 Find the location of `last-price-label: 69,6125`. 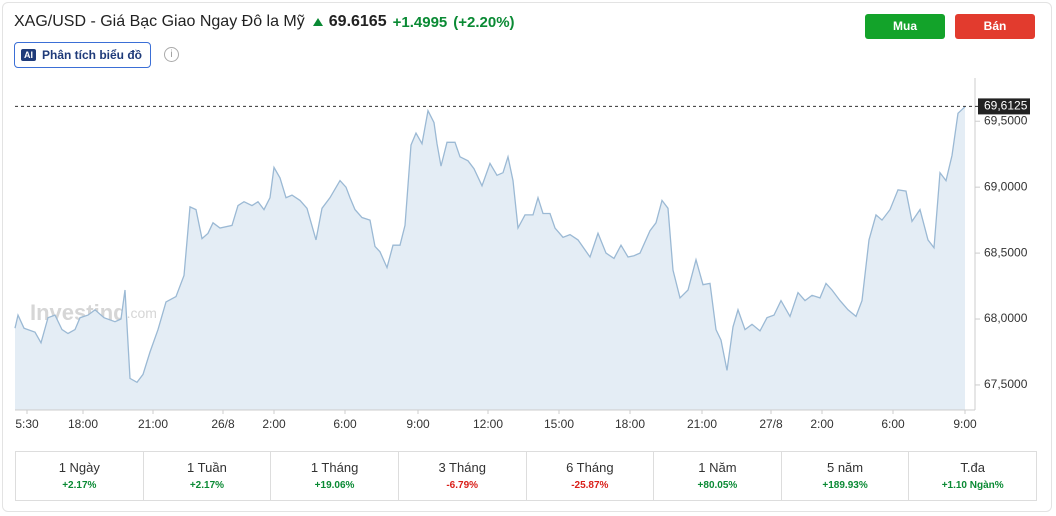

last-price-label: 69,6125 is located at coordinates (1006, 106).